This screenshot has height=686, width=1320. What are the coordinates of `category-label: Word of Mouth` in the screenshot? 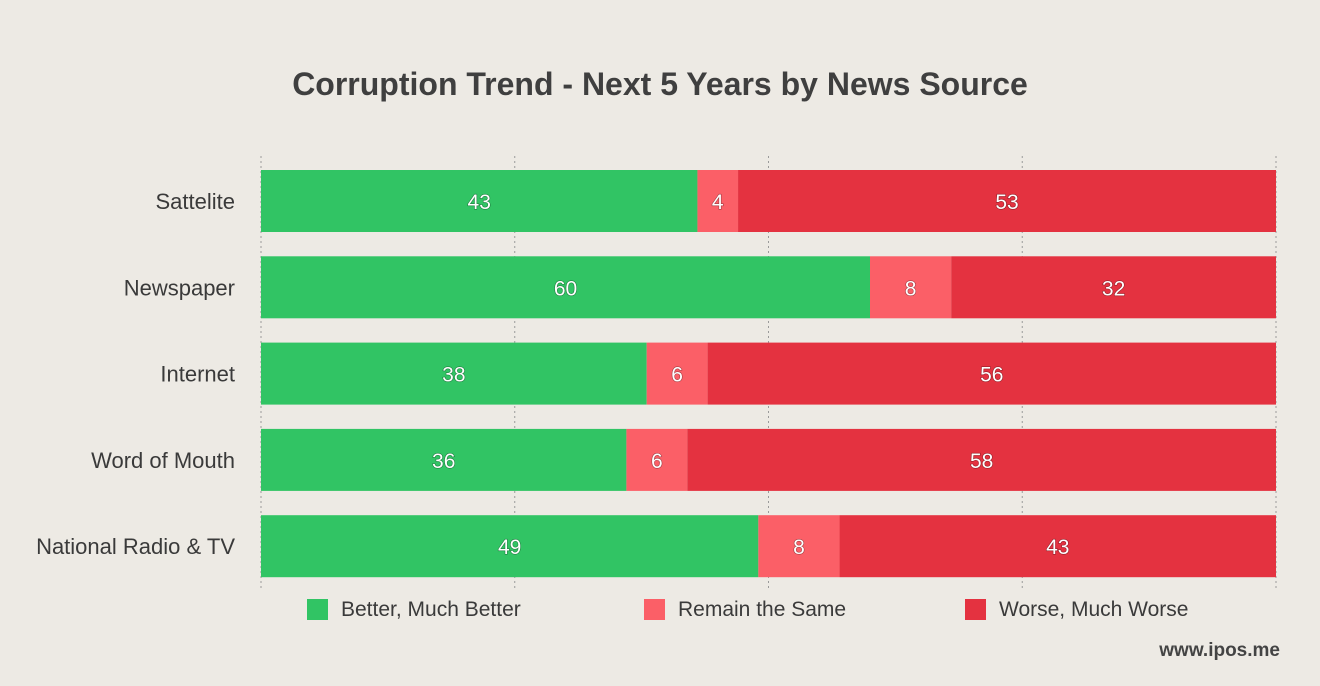 It's located at (163, 460).